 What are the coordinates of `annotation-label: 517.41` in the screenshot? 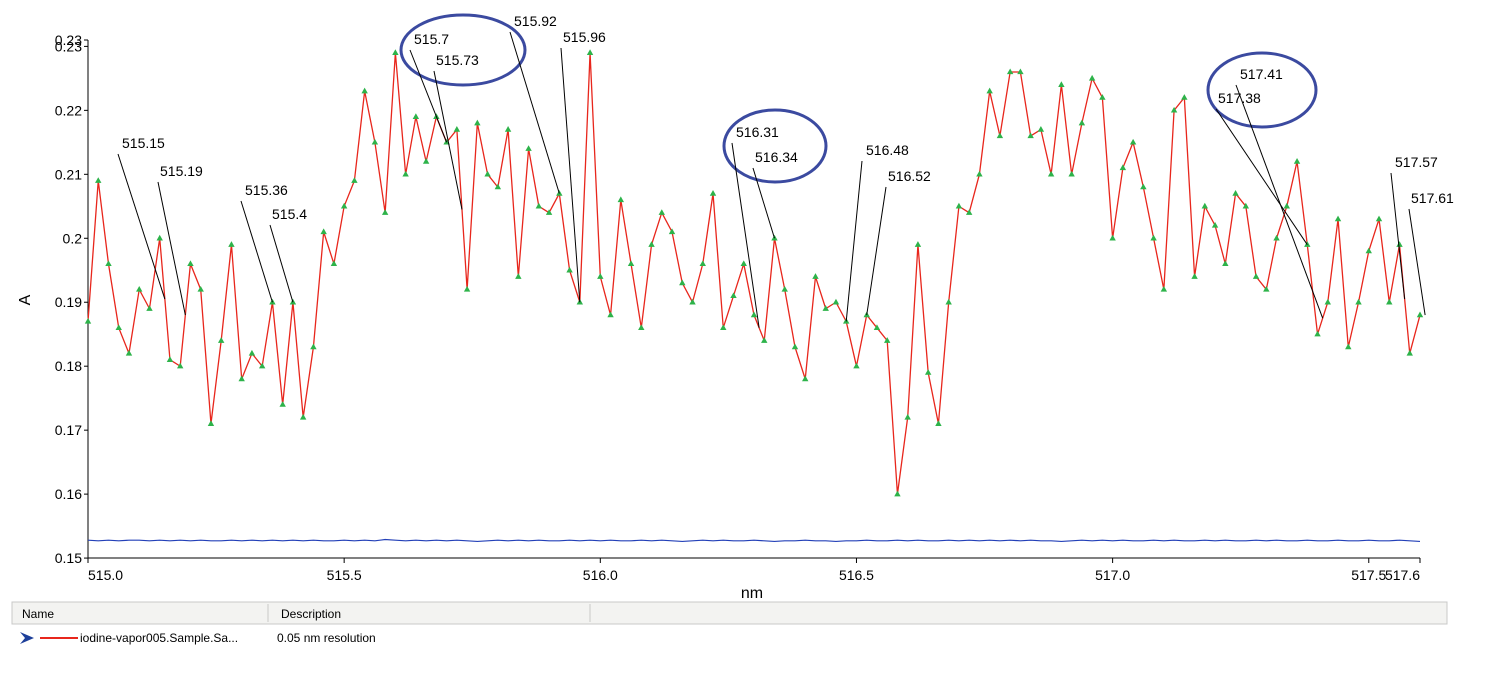 It's located at (1261, 74).